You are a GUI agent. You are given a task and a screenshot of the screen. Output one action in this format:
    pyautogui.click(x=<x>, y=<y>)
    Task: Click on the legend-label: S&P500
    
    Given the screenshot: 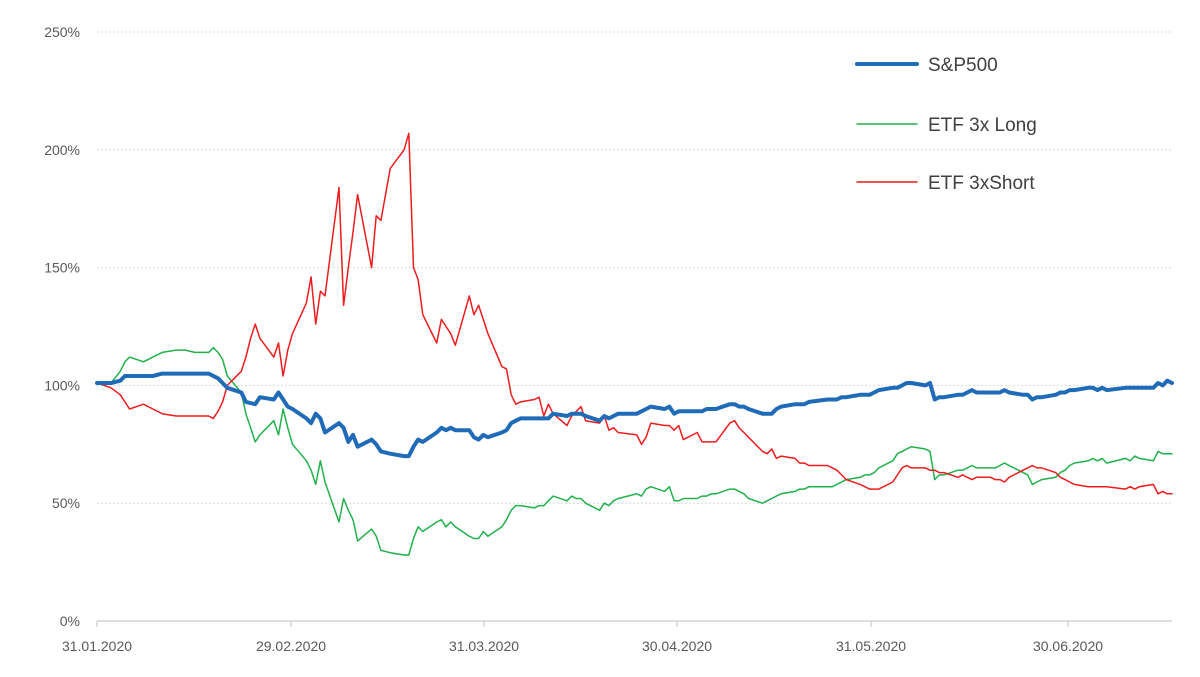 What is the action you would take?
    pyautogui.click(x=963, y=65)
    